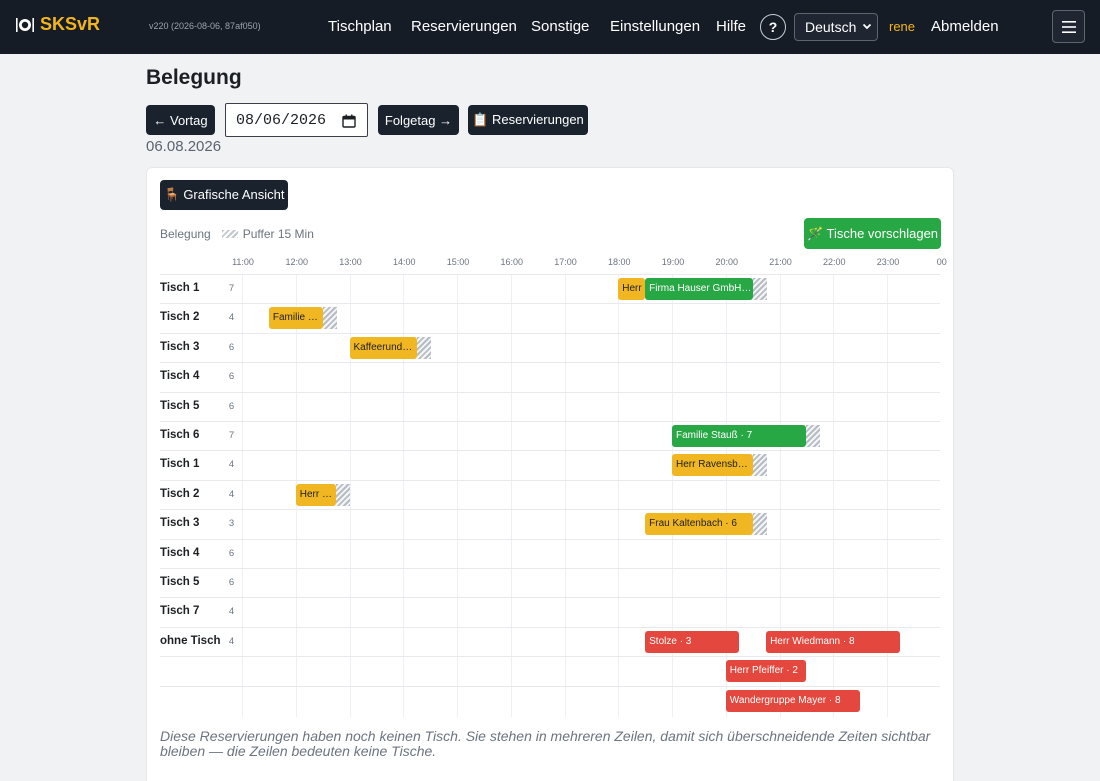 This screenshot has height=781, width=1100. Describe the element at coordinates (349, 121) in the screenshot. I see `calendar-icon` at that location.